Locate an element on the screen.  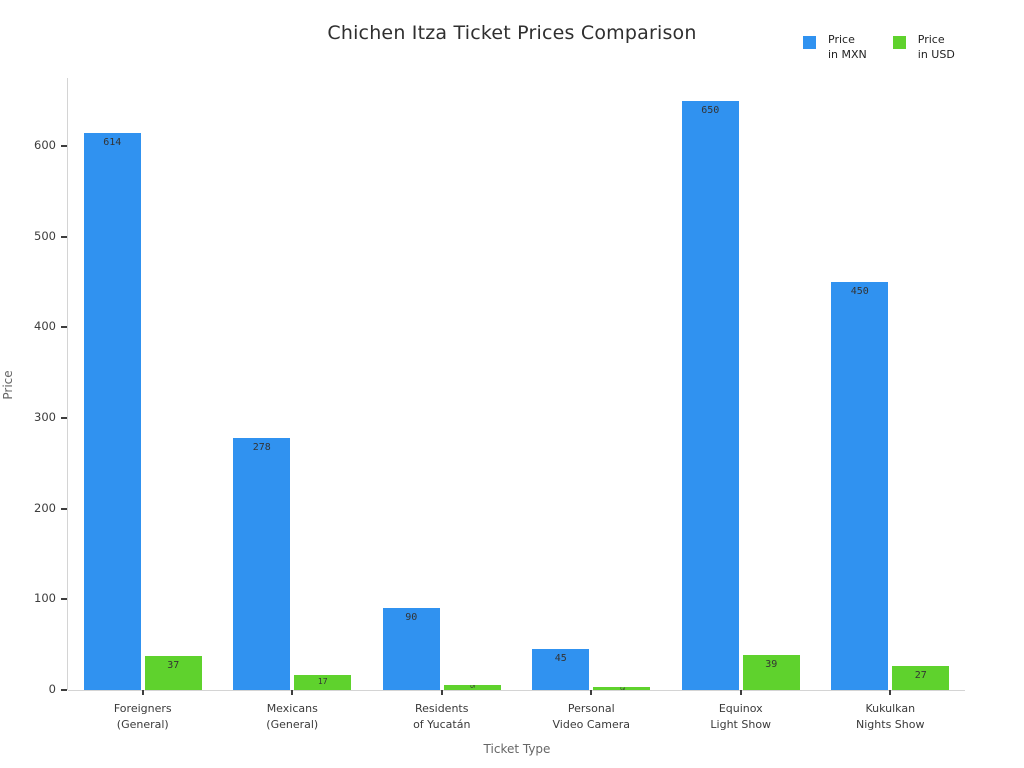
legend-swatch-mxn-icon is located at coordinates (809, 42).